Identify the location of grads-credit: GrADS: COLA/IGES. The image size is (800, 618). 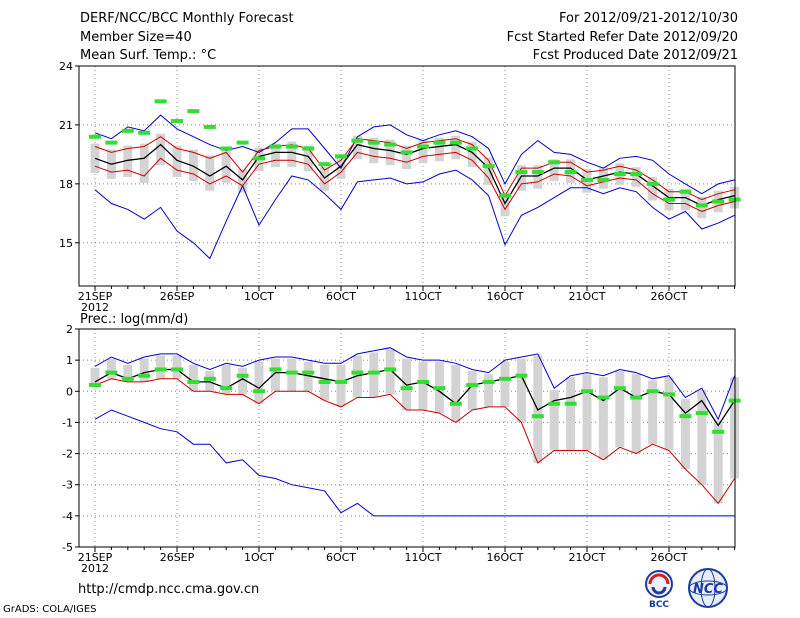
(50, 609).